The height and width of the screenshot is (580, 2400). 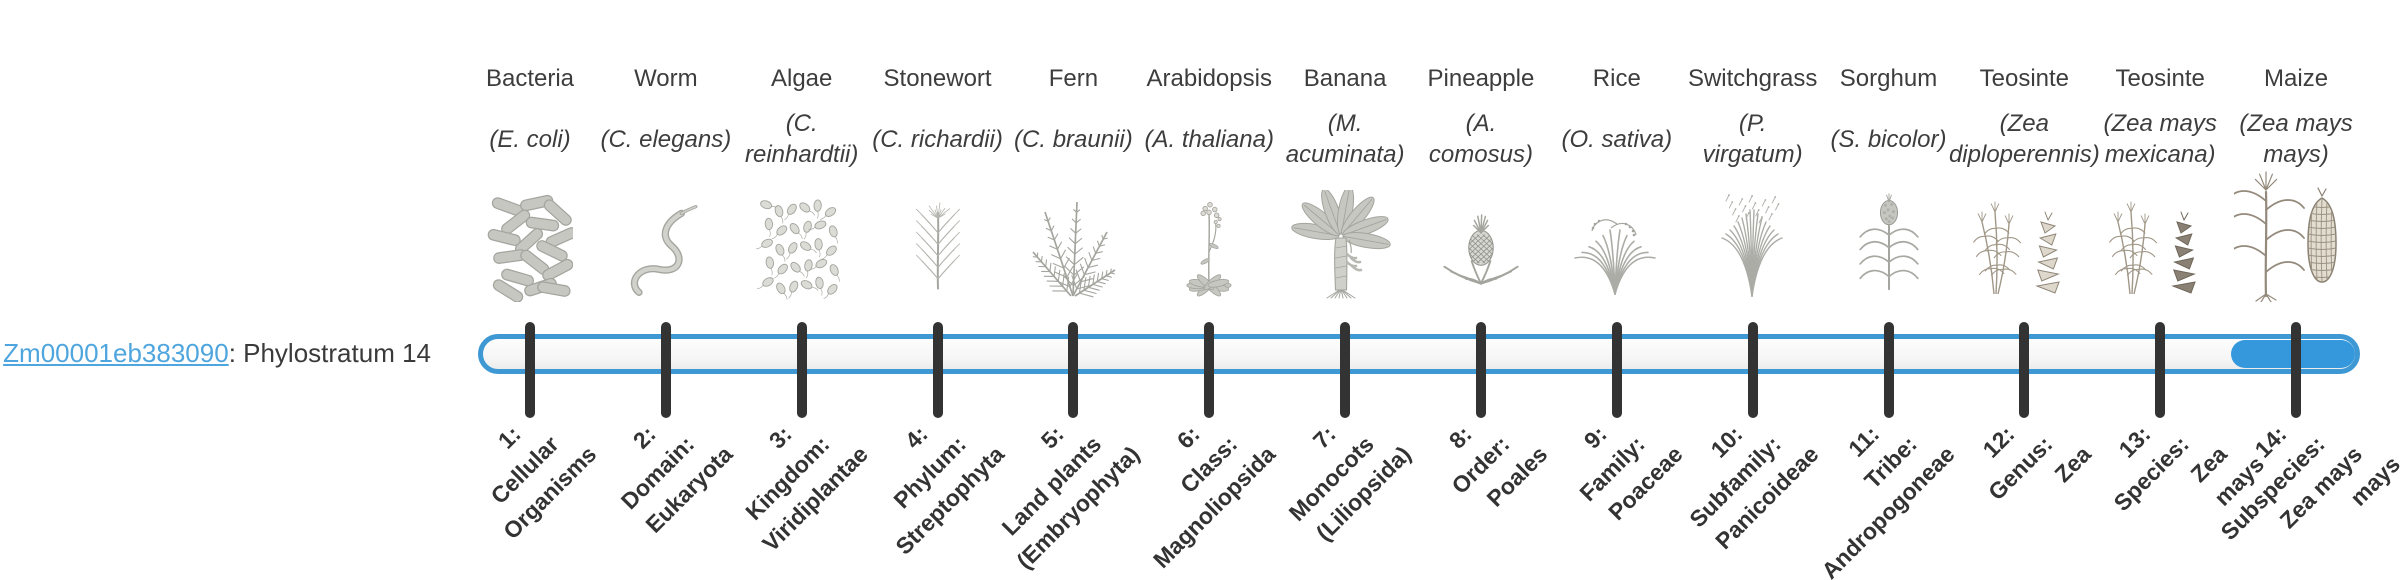 What do you see at coordinates (938, 121) in the screenshot?
I see `organism-column-4: Stonewort (C. richardii)` at bounding box center [938, 121].